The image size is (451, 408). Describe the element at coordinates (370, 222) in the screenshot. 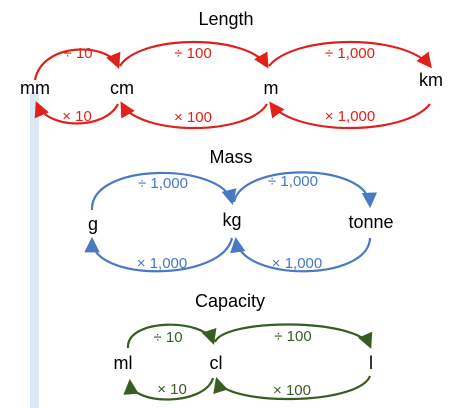

I see `unit-tonne: tonne` at that location.